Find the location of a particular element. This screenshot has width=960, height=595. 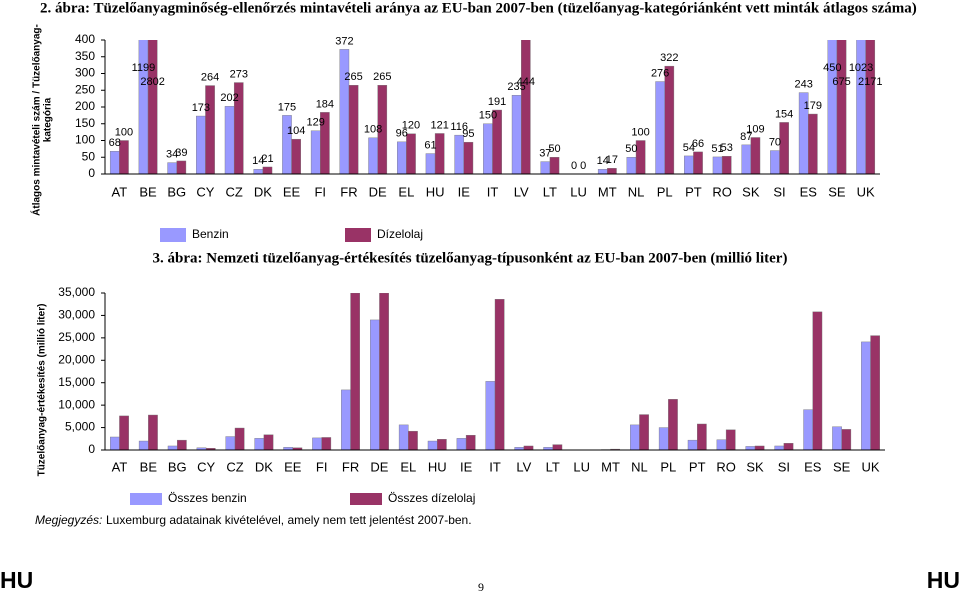

x-tick-label: IT is located at coordinates (493, 191).